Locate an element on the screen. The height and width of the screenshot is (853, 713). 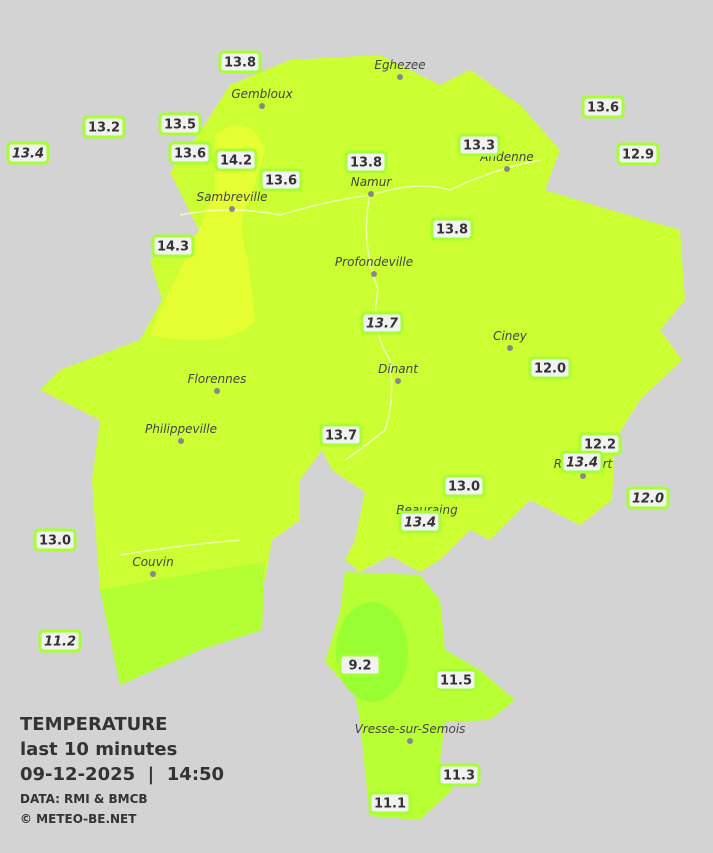
station-value: 12.2 is located at coordinates (600, 445).